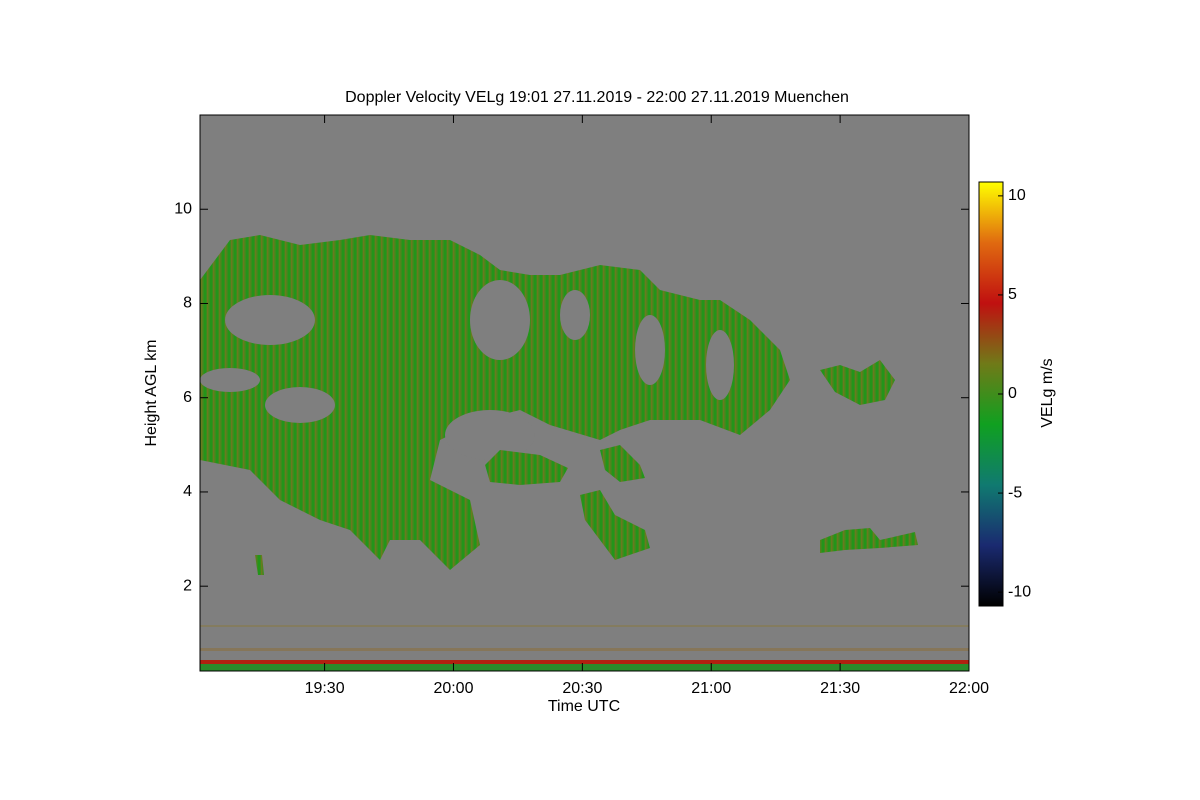 The width and height of the screenshot is (1200, 800). Describe the element at coordinates (187, 303) in the screenshot. I see `y-tick-label: 8` at that location.